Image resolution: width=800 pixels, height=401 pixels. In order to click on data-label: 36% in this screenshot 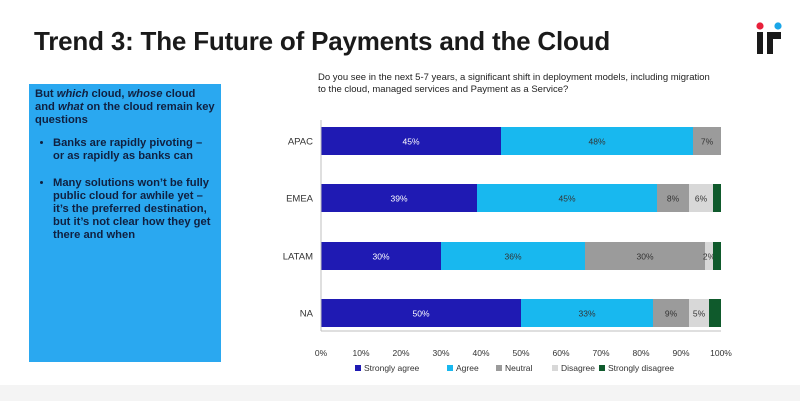, I will do `click(512, 257)`.